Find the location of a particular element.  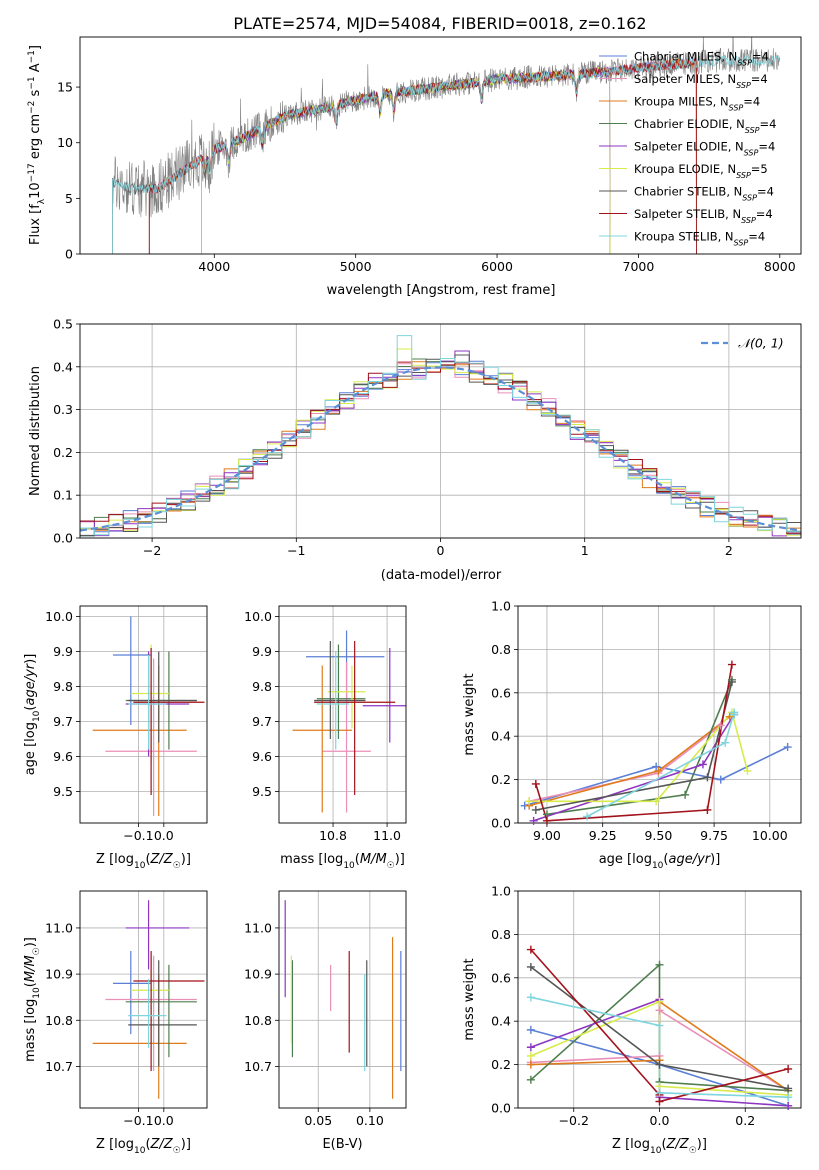

xtick-label: −2 is located at coordinates (152, 550).